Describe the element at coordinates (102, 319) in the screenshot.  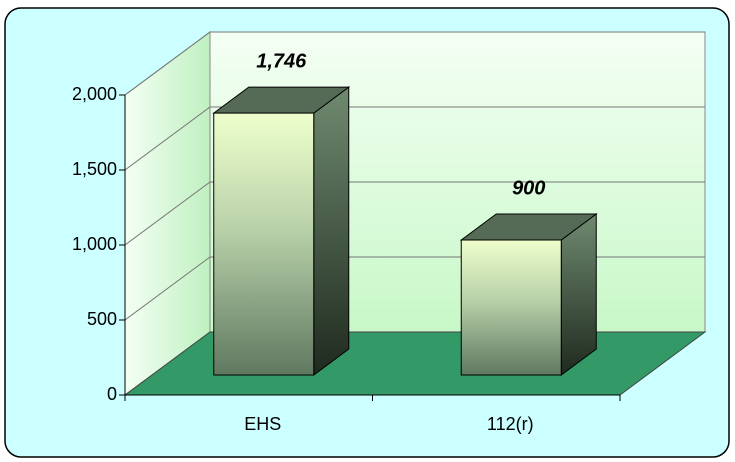
I see `y-tick-label: 500` at that location.